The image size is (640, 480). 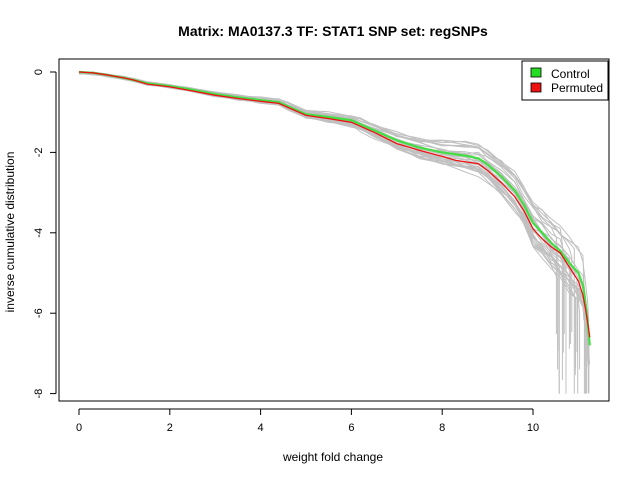 I want to click on legend-box, so click(x=565, y=80).